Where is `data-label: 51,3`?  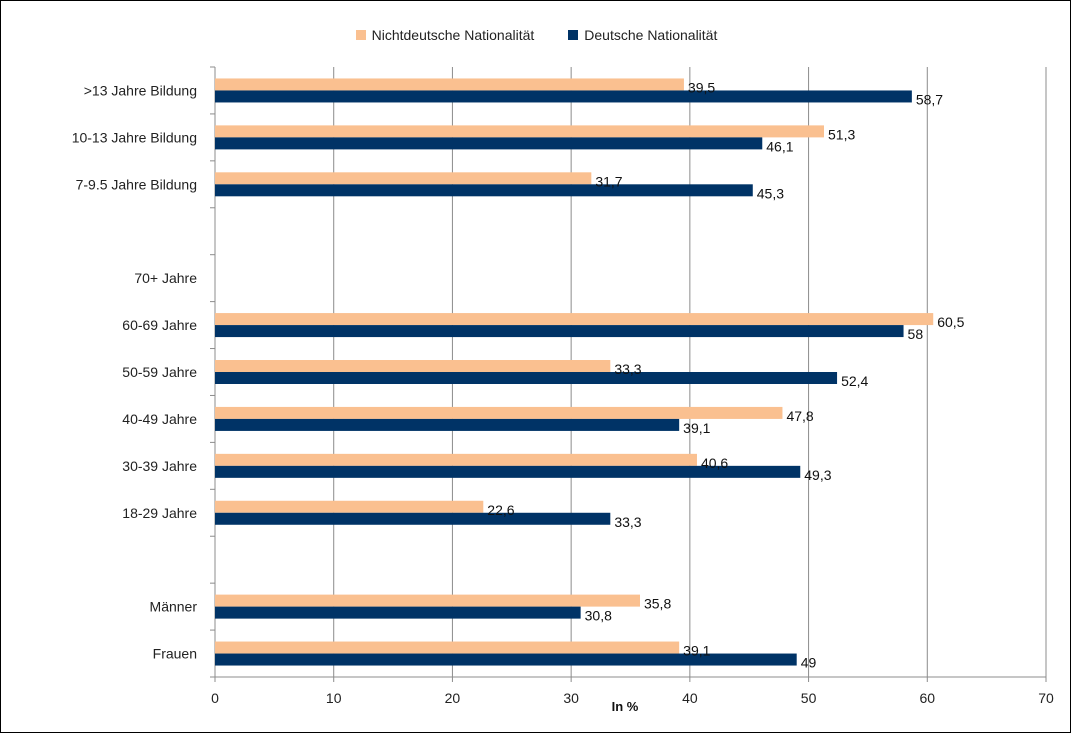
data-label: 51,3 is located at coordinates (841, 134).